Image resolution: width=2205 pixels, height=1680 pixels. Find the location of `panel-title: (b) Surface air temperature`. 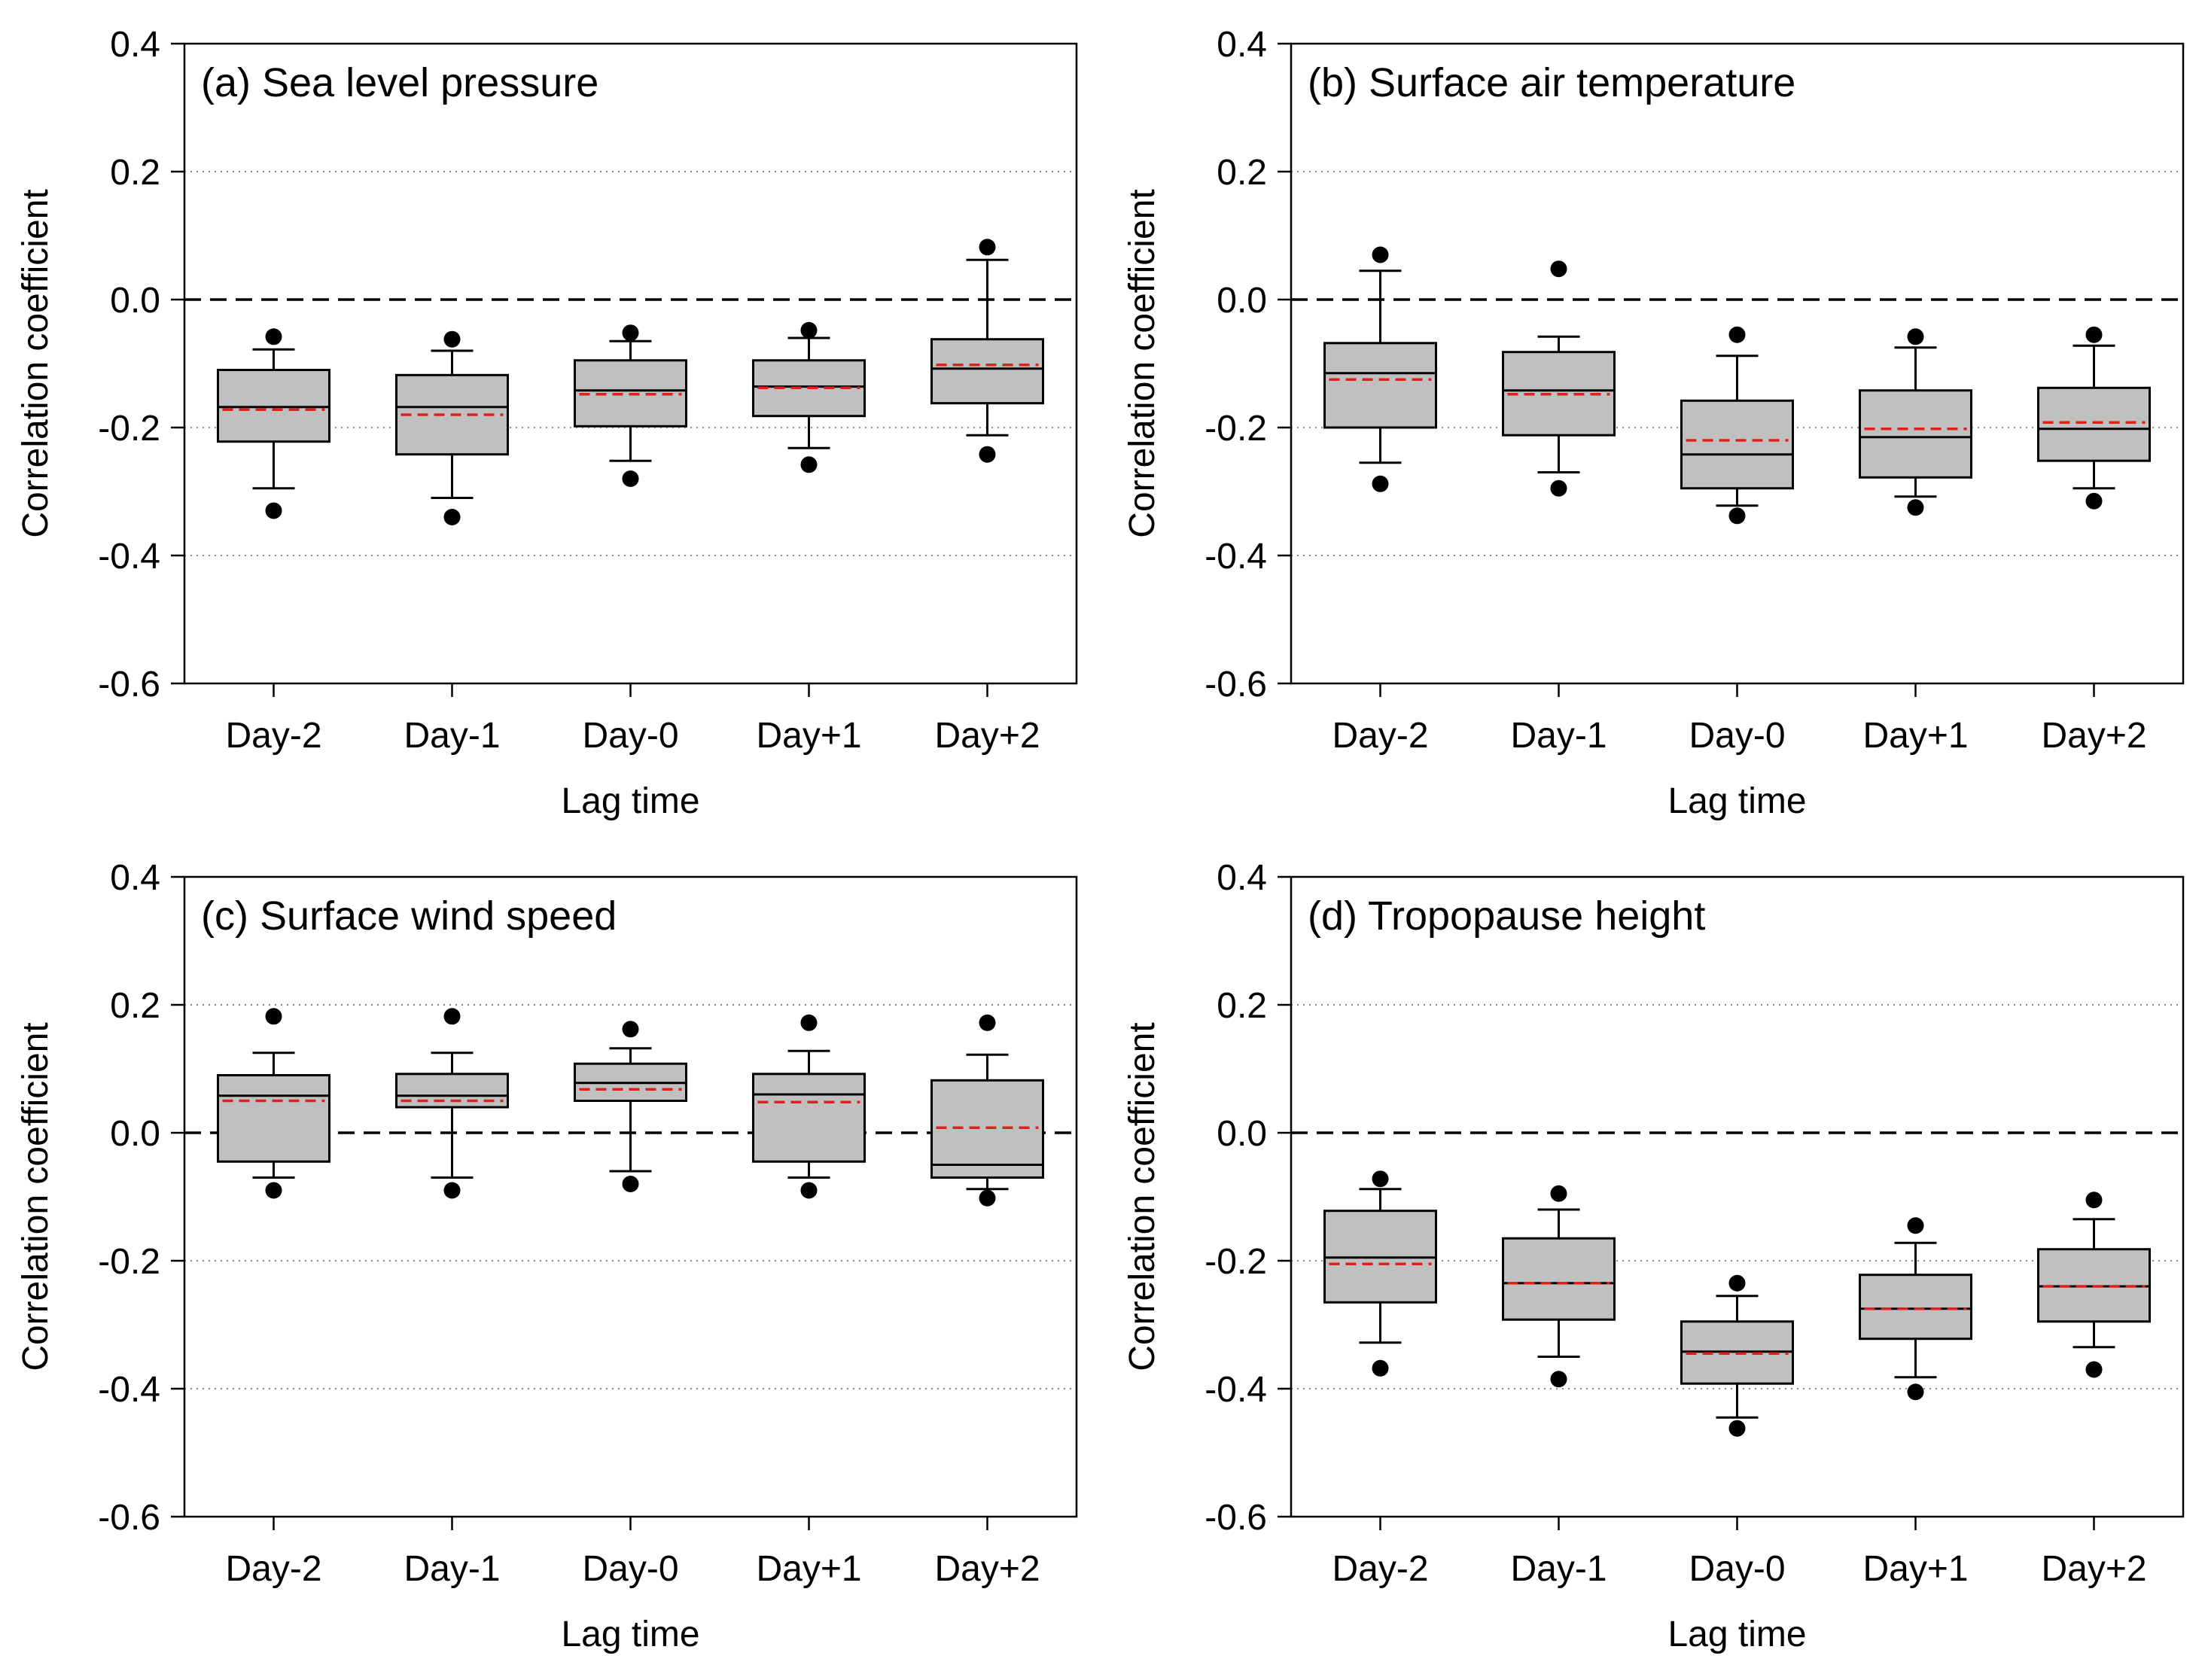

panel-title: (b) Surface air temperature is located at coordinates (1552, 82).